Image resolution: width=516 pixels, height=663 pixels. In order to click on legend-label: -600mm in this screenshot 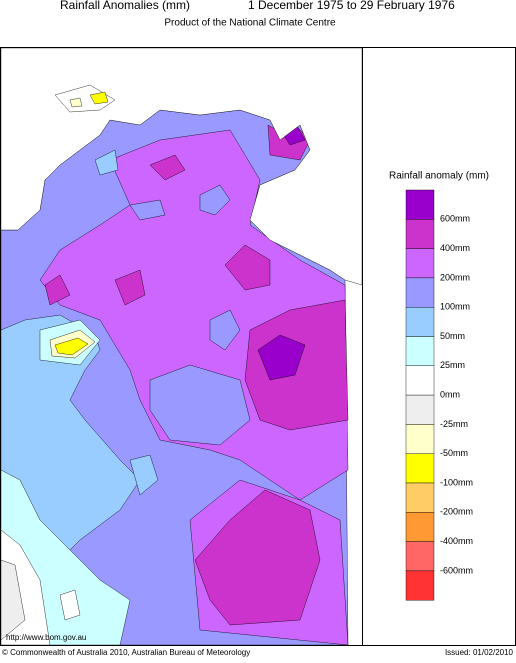, I will do `click(456, 570)`.